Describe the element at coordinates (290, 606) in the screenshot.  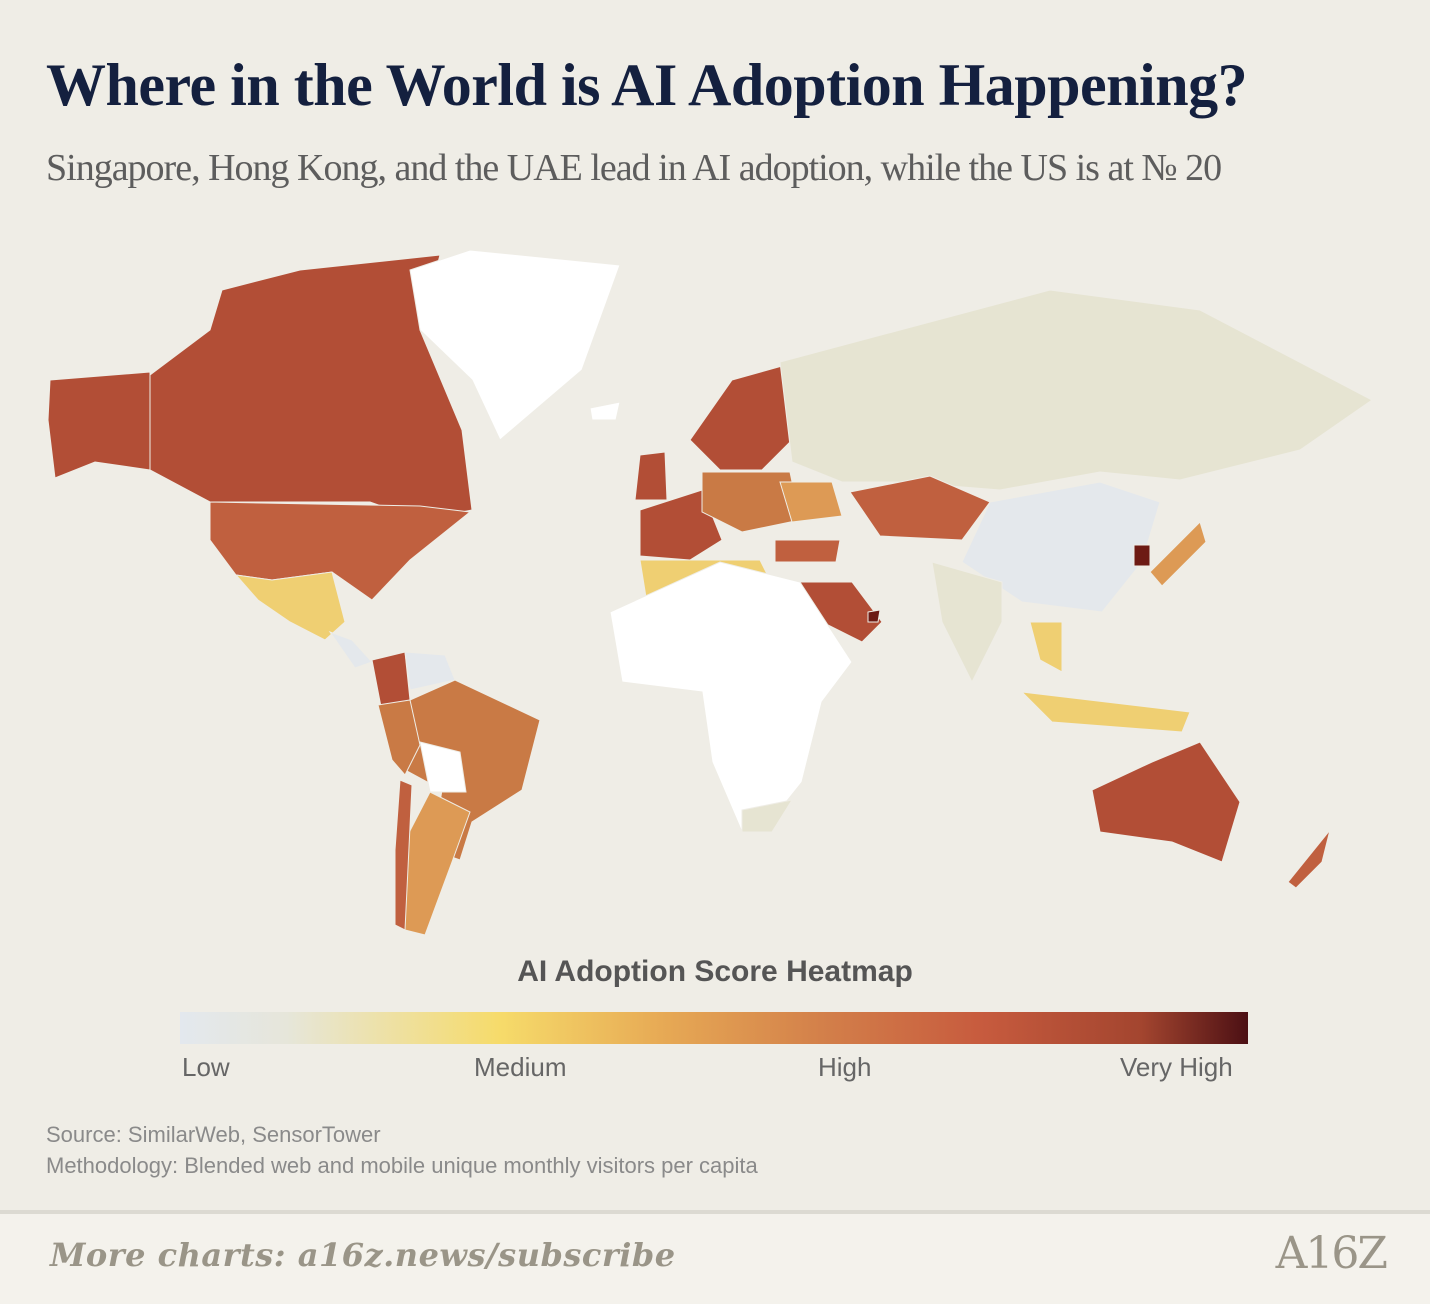
I see `country-mexico` at that location.